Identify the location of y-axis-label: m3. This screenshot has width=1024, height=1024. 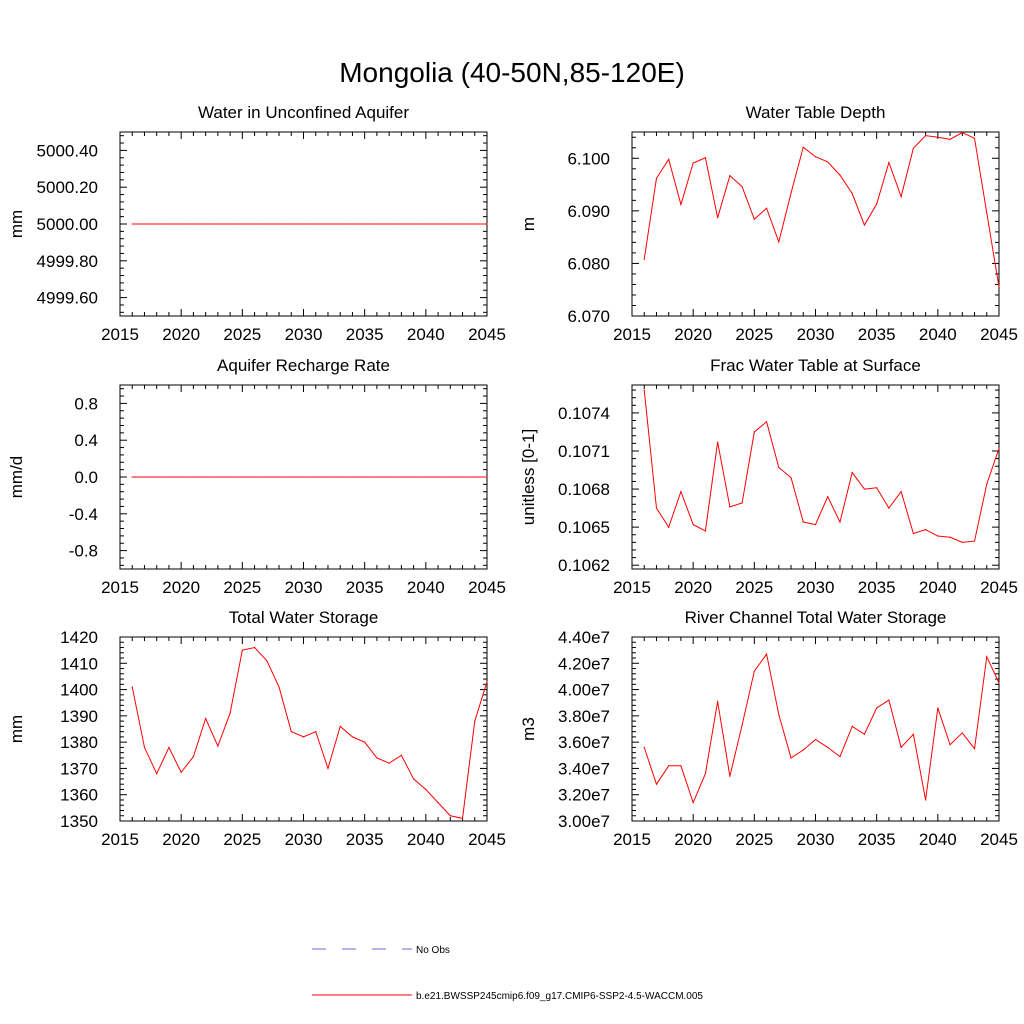
(528, 729).